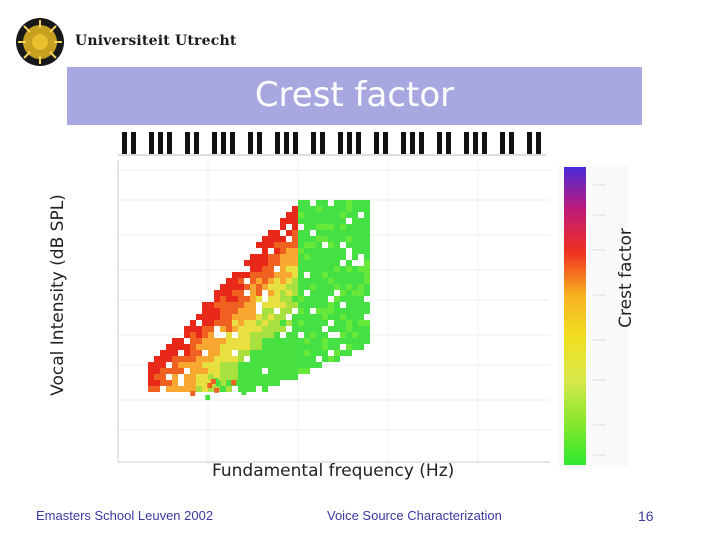 This screenshot has height=540, width=720. I want to click on sun-seal-icon, so click(40, 42).